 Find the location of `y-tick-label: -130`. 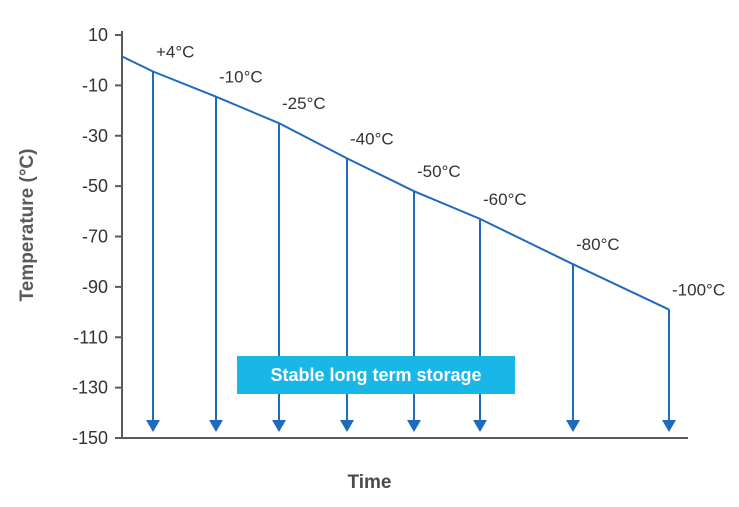

y-tick-label: -130 is located at coordinates (90, 388).